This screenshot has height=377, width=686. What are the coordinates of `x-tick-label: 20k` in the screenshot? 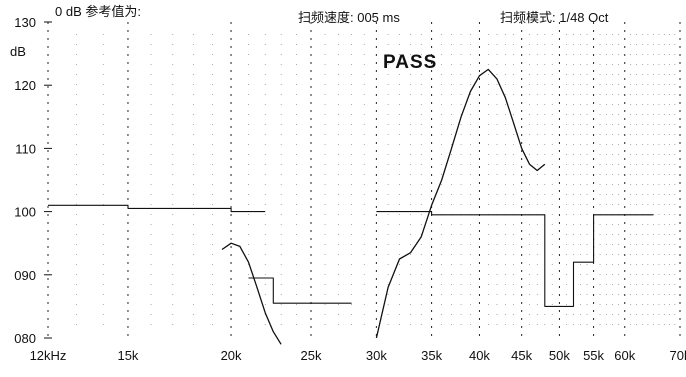 It's located at (231, 355).